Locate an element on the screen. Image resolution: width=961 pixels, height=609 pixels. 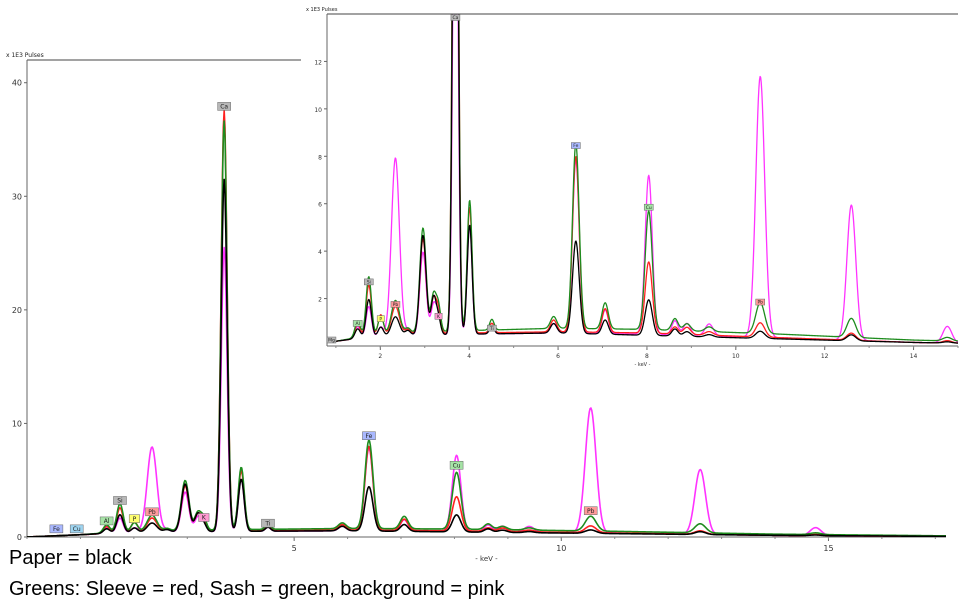
main-element-tag-ca is located at coordinates (224, 106).